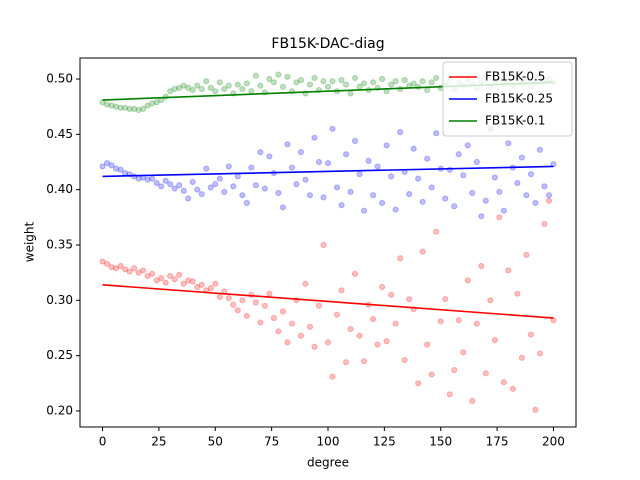 This screenshot has height=480, width=640. What do you see at coordinates (440, 442) in the screenshot?
I see `x-tick-label: 150` at bounding box center [440, 442].